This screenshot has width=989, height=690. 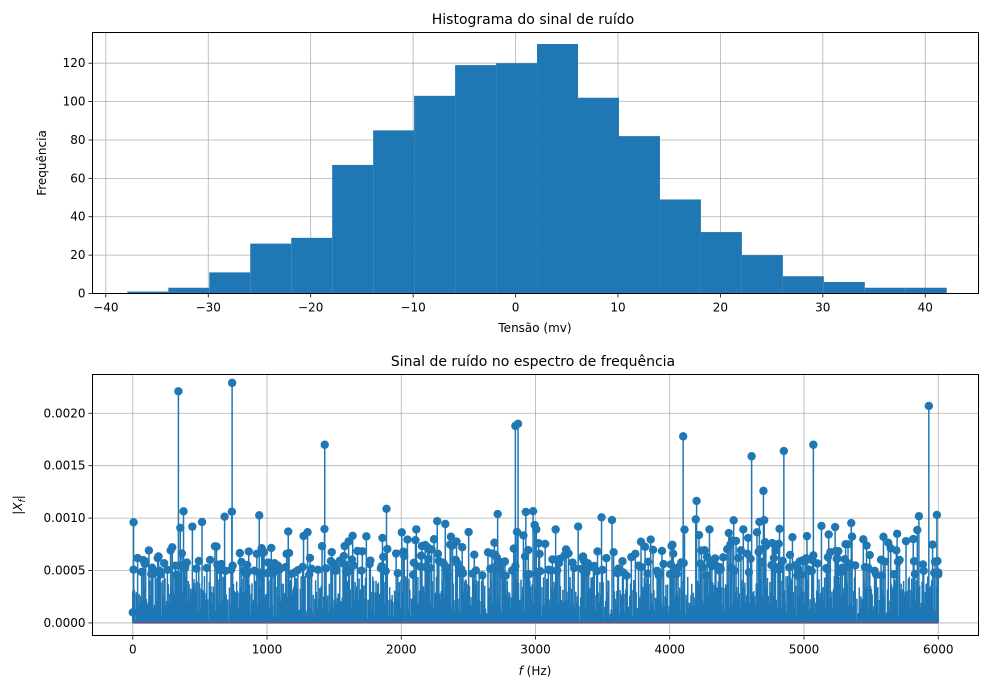 What do you see at coordinates (77, 255) in the screenshot?
I see `histogram-y-tick-label: 20` at bounding box center [77, 255].